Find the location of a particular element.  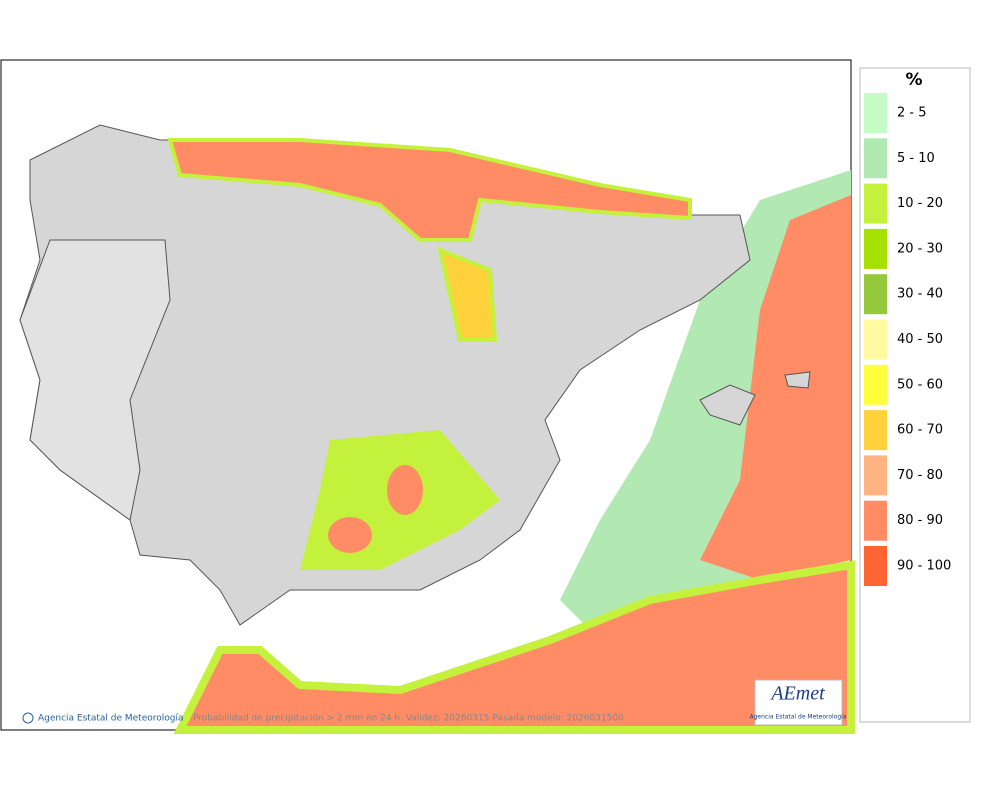

agency-credit: Agencia Estatal de Meteorología is located at coordinates (111, 719).